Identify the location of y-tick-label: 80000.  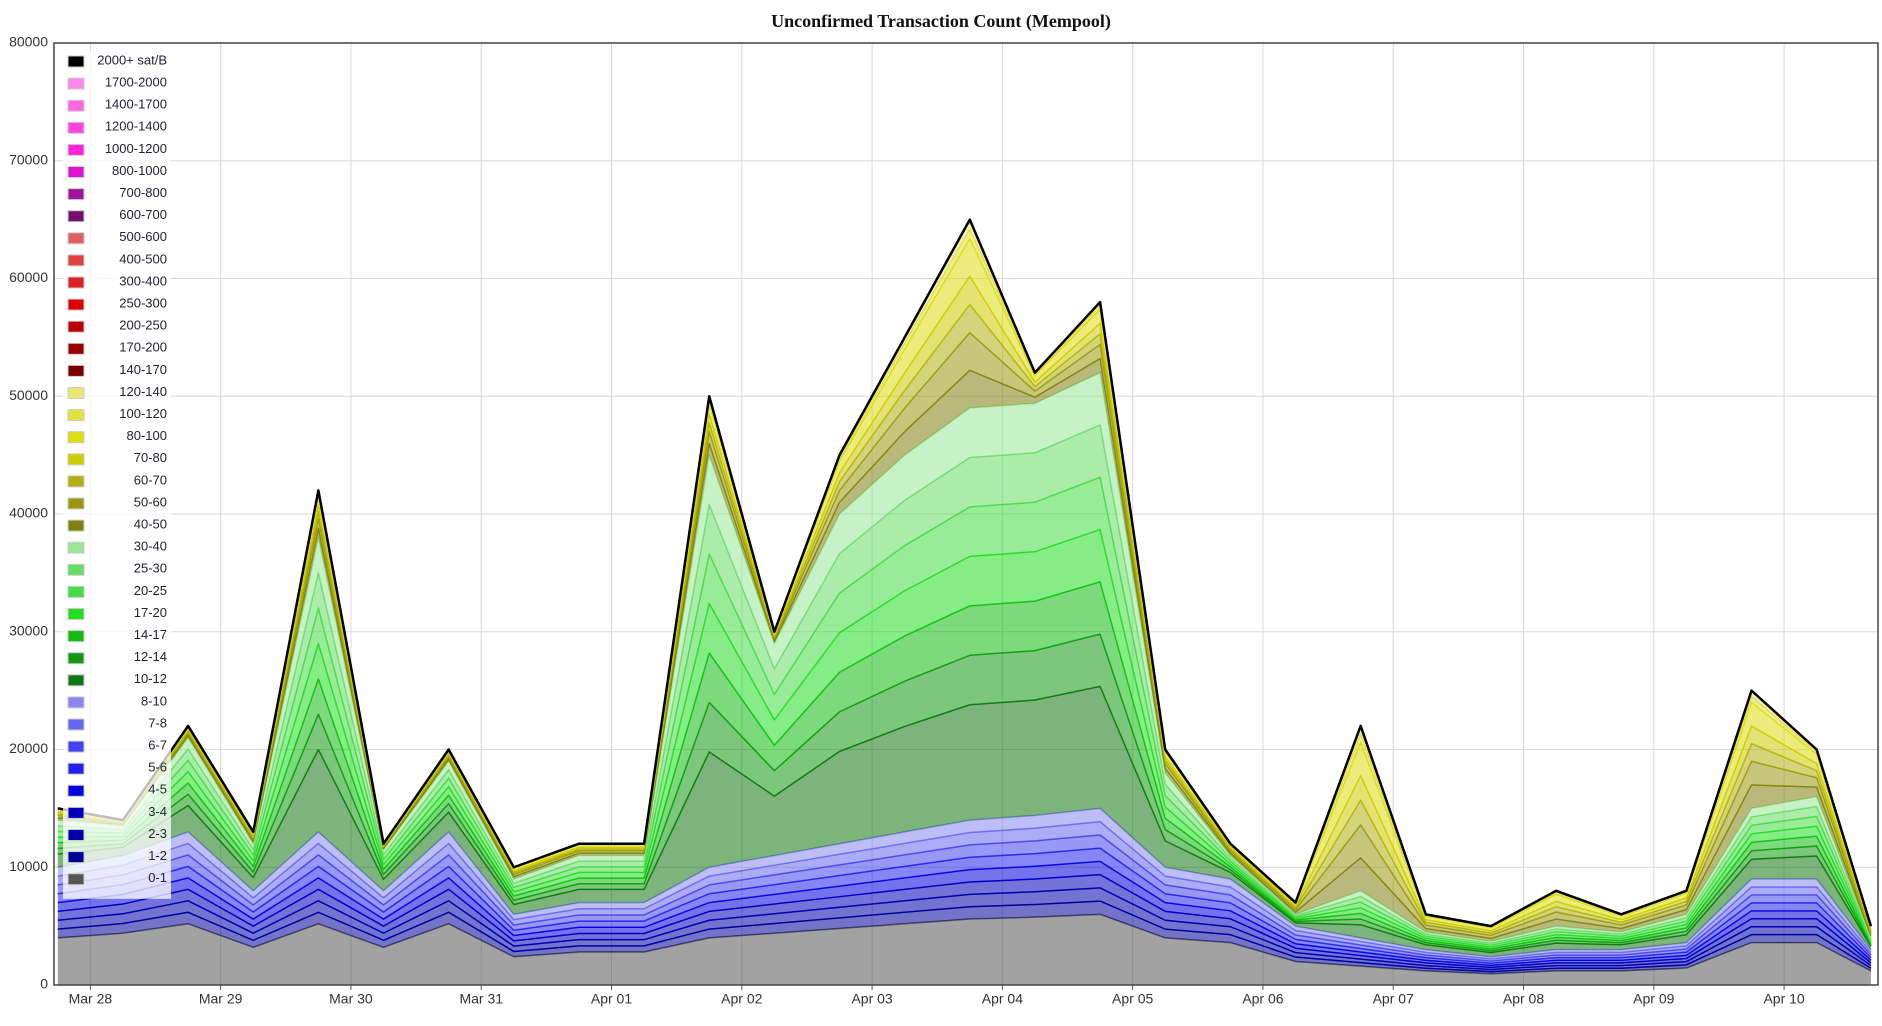
(28, 42).